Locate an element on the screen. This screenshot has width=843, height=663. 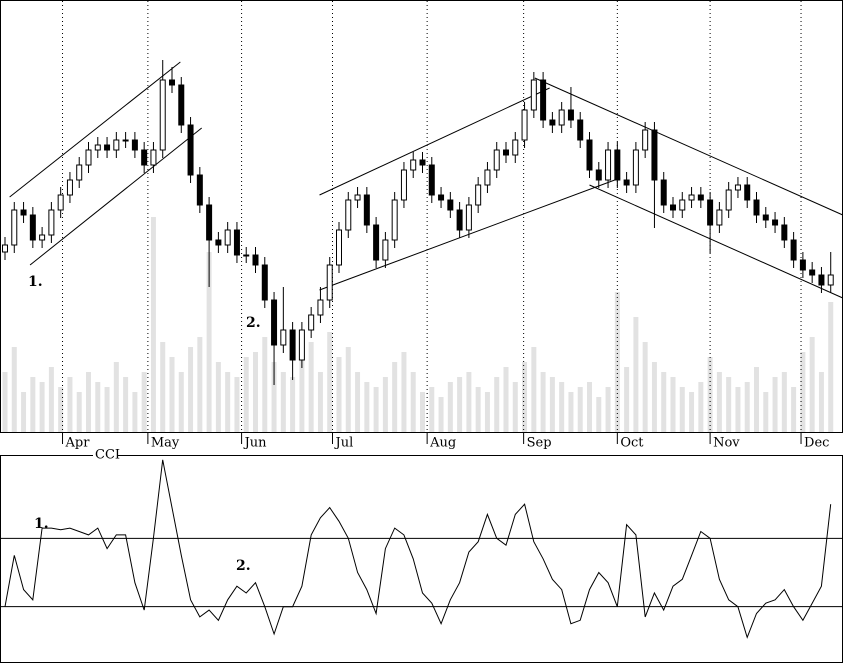
x-tick-label: Apr is located at coordinates (78, 443).